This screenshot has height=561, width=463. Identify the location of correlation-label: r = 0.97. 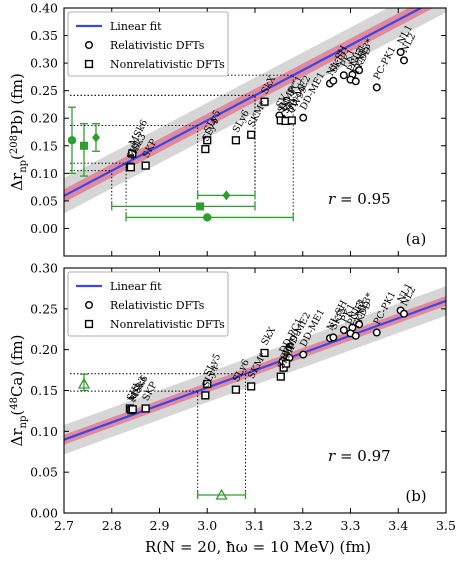
(359, 456).